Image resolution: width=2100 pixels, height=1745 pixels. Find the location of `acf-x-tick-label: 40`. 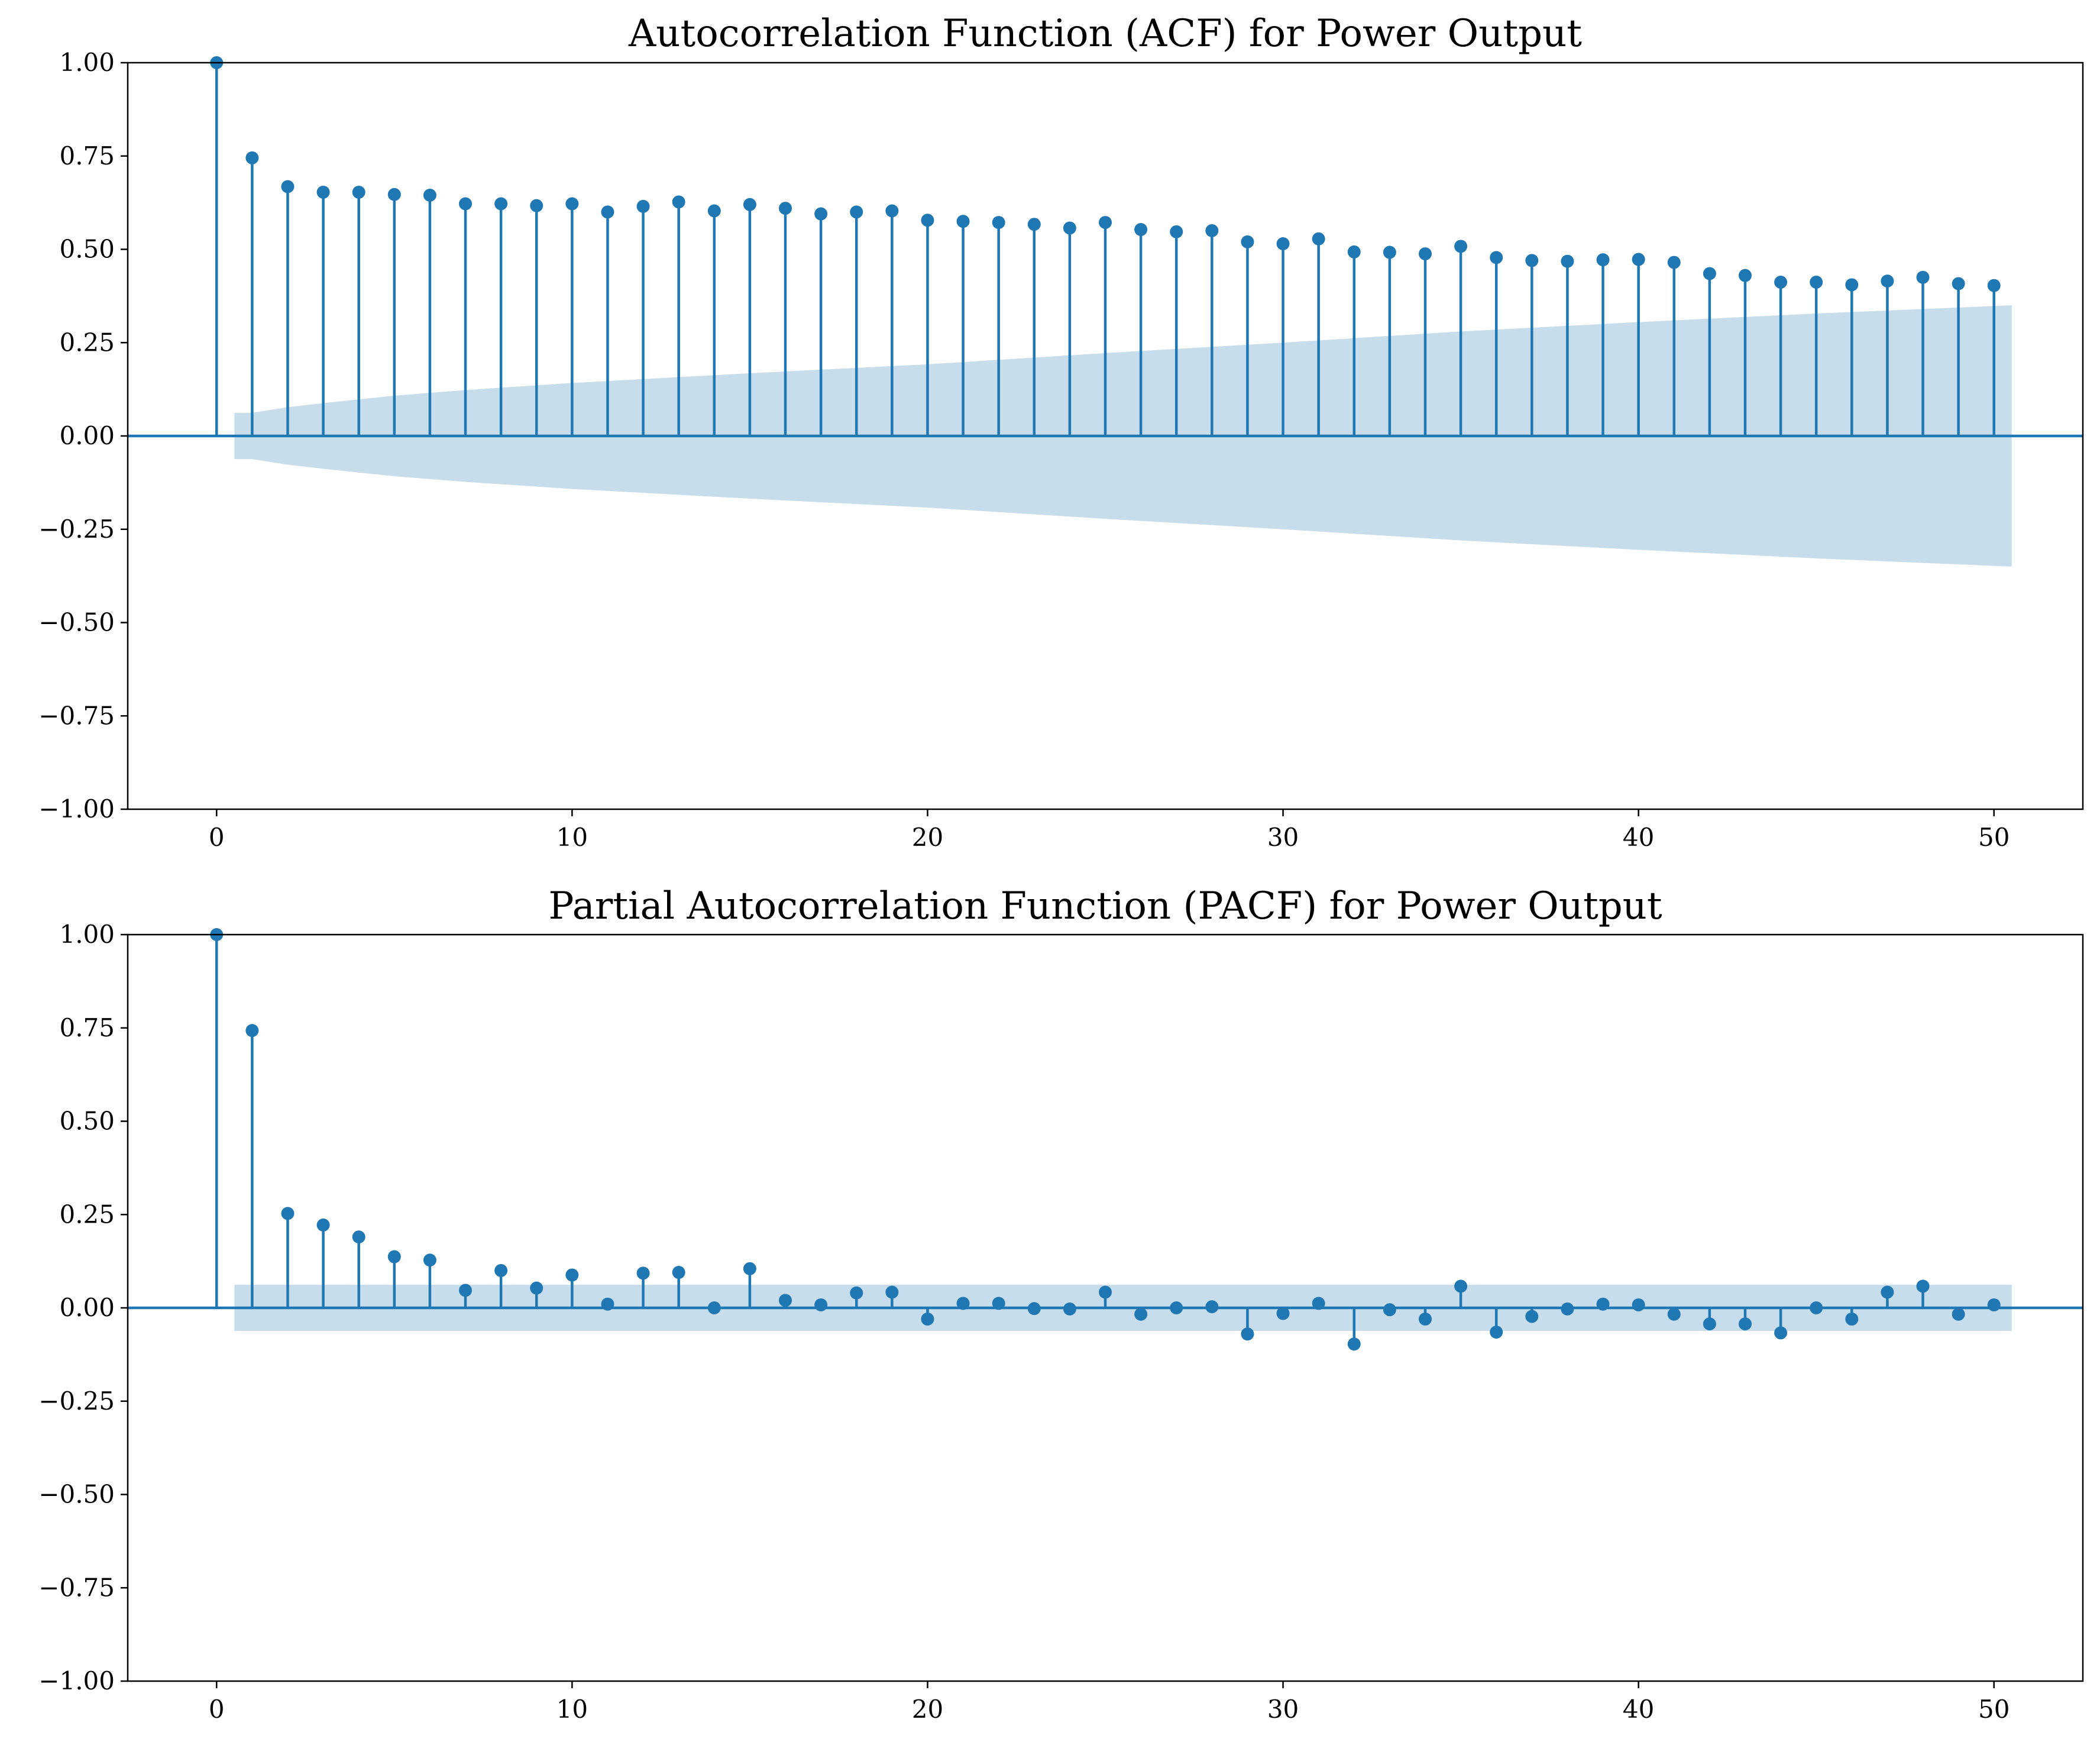

acf-x-tick-label: 40 is located at coordinates (1638, 837).